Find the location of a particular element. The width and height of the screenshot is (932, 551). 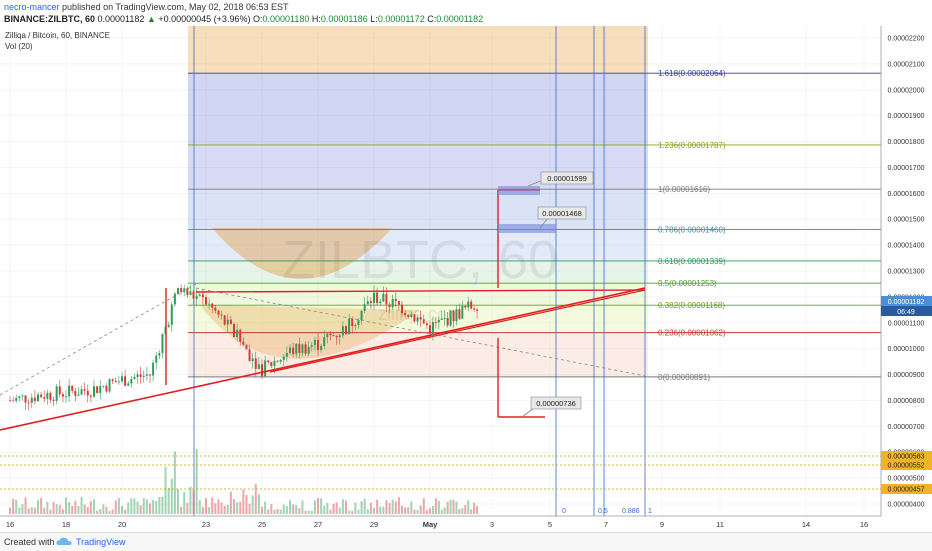

high-value: 0.00001186 is located at coordinates (344, 19).